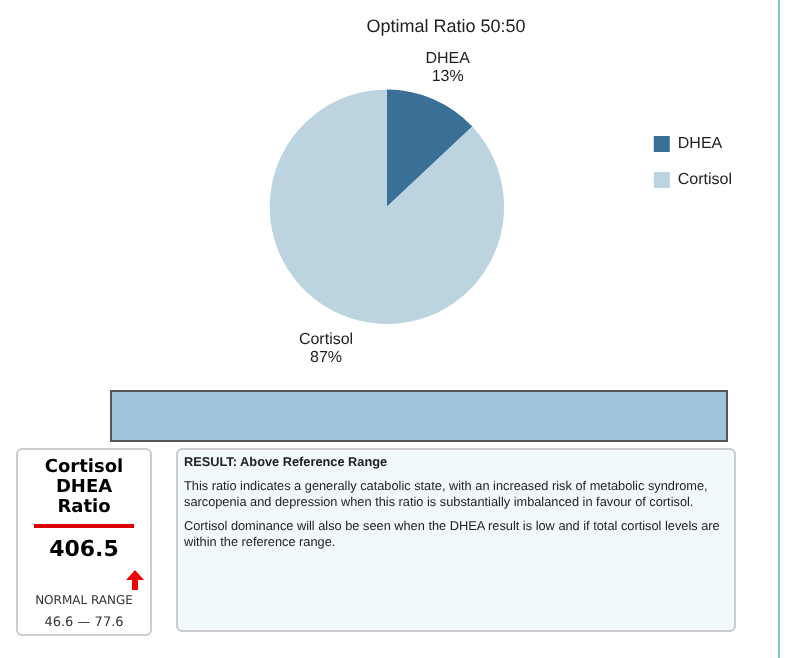 The width and height of the screenshot is (792, 658). What do you see at coordinates (84, 488) in the screenshot?
I see `text: Cortisol DHEA Ratio` at bounding box center [84, 488].